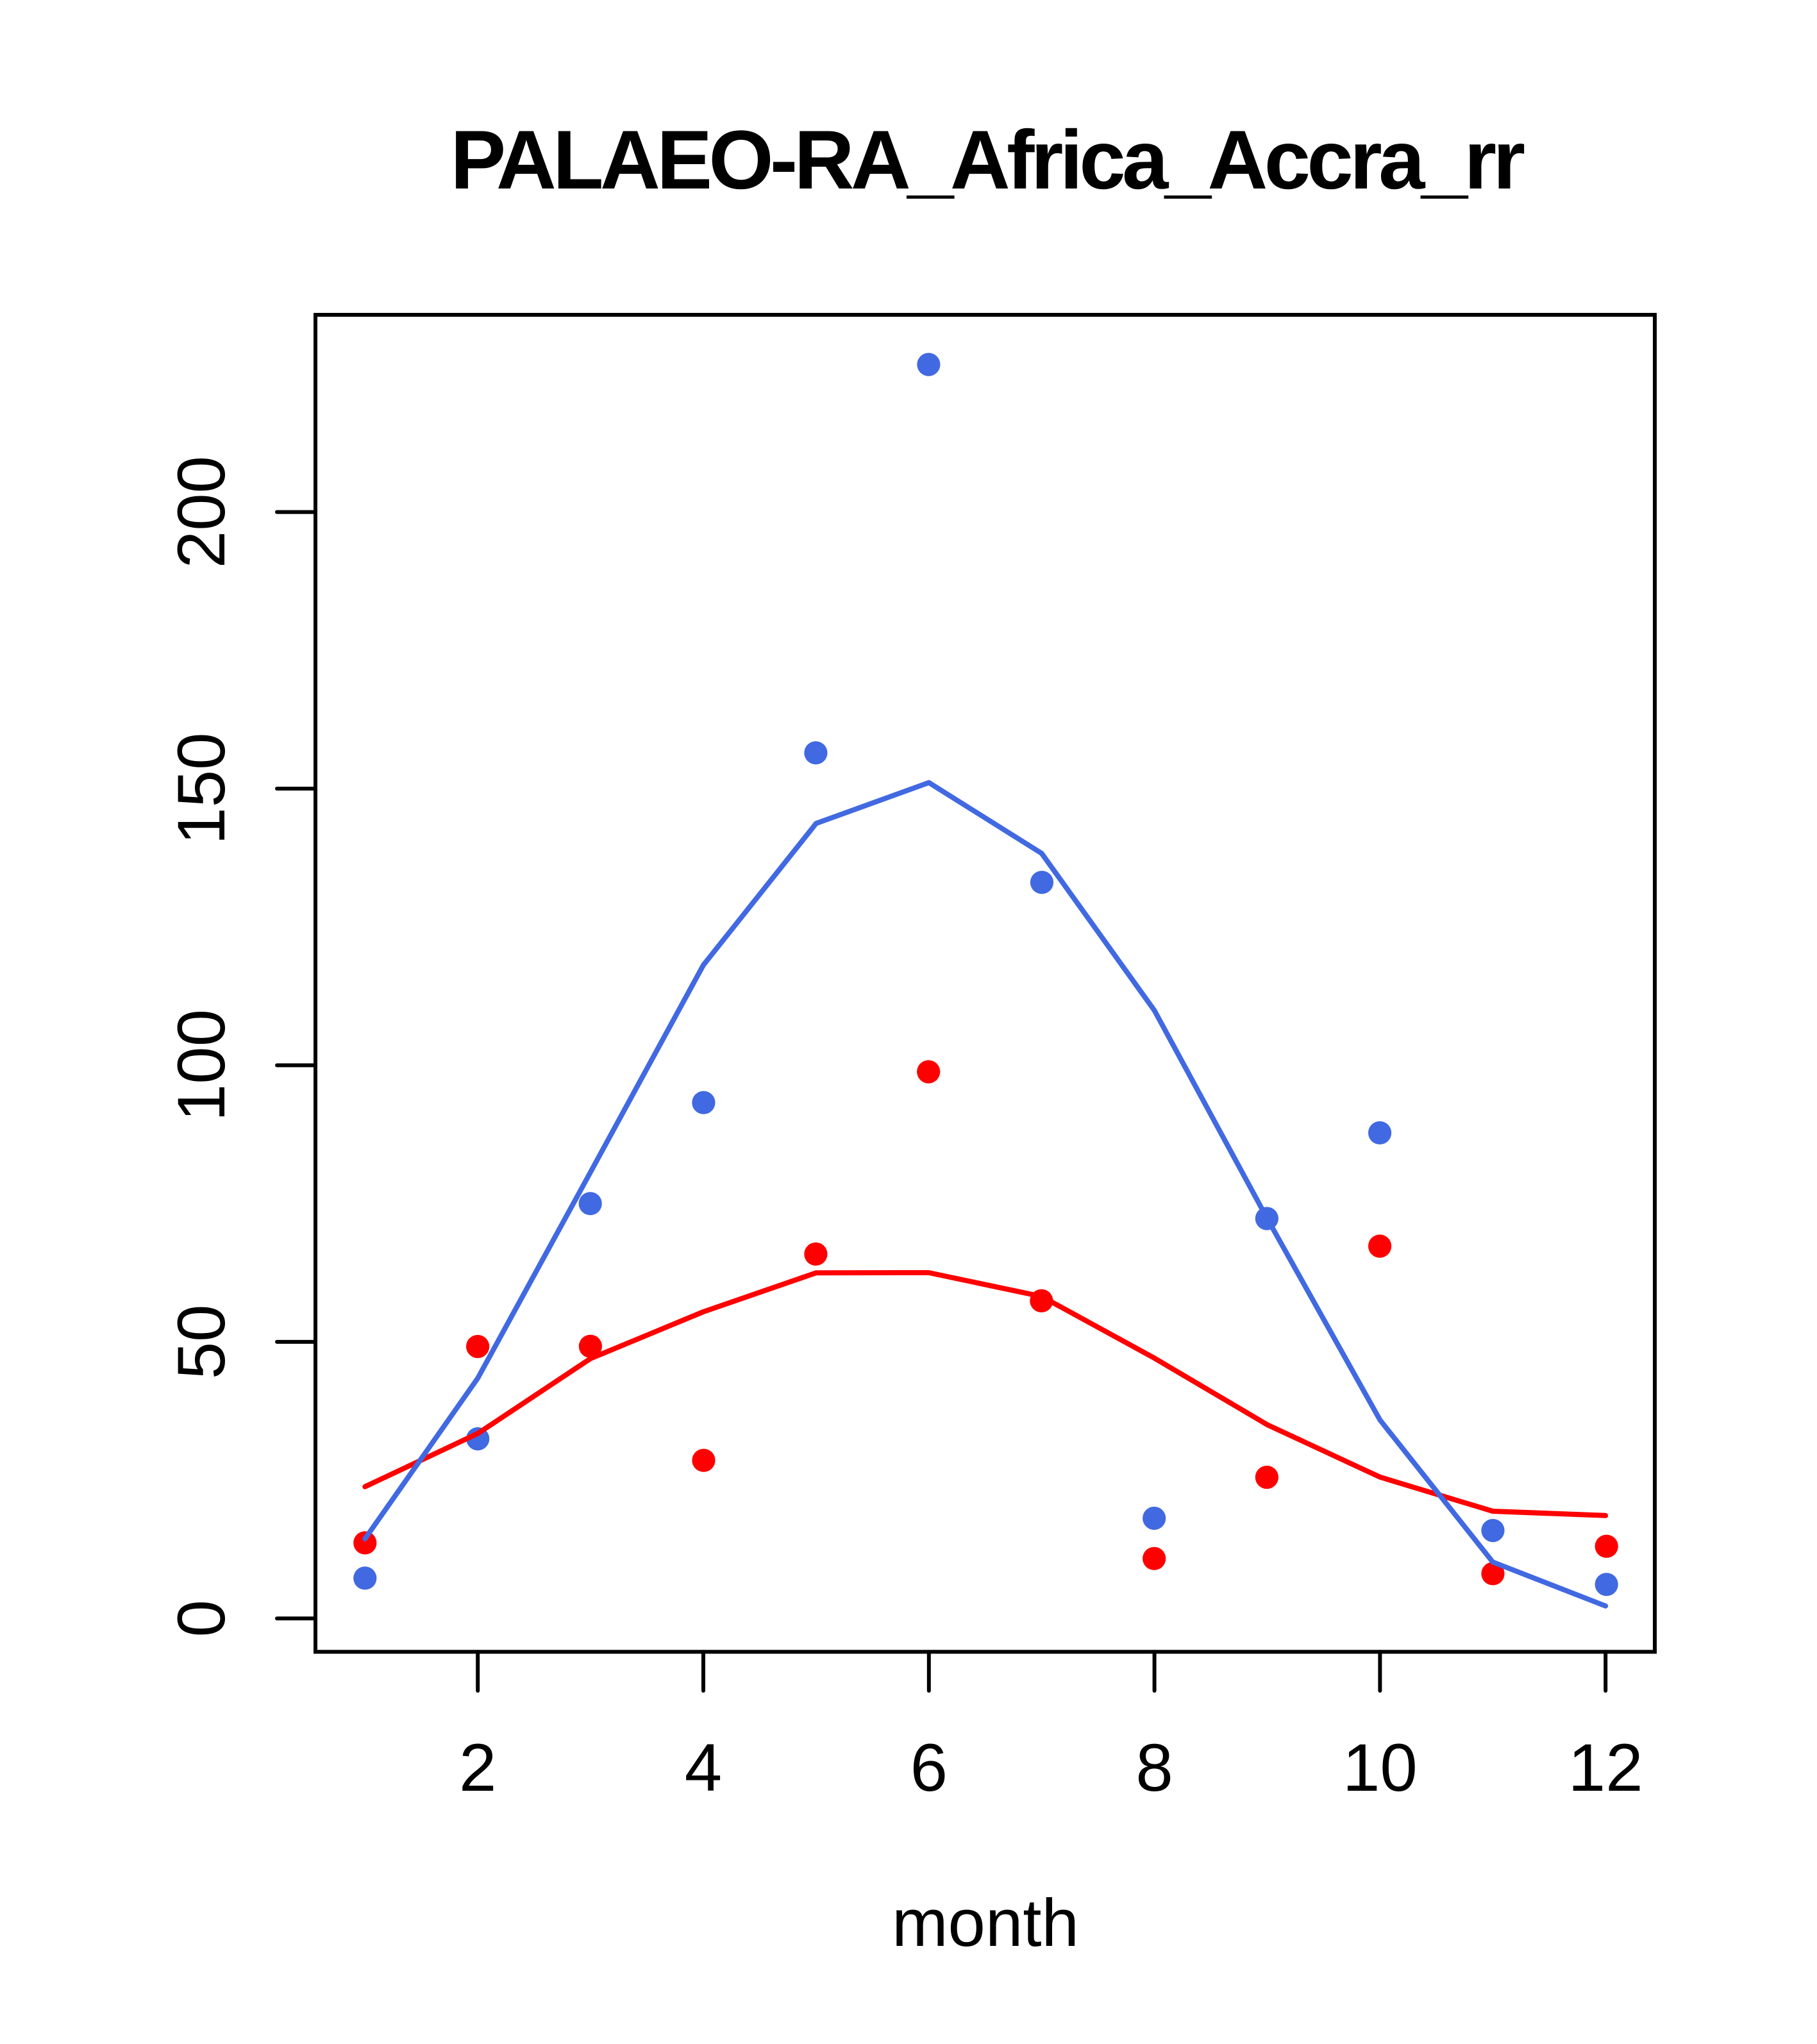 The height and width of the screenshot is (2044, 1817). What do you see at coordinates (201, 1619) in the screenshot?
I see `svg-text: 0` at bounding box center [201, 1619].